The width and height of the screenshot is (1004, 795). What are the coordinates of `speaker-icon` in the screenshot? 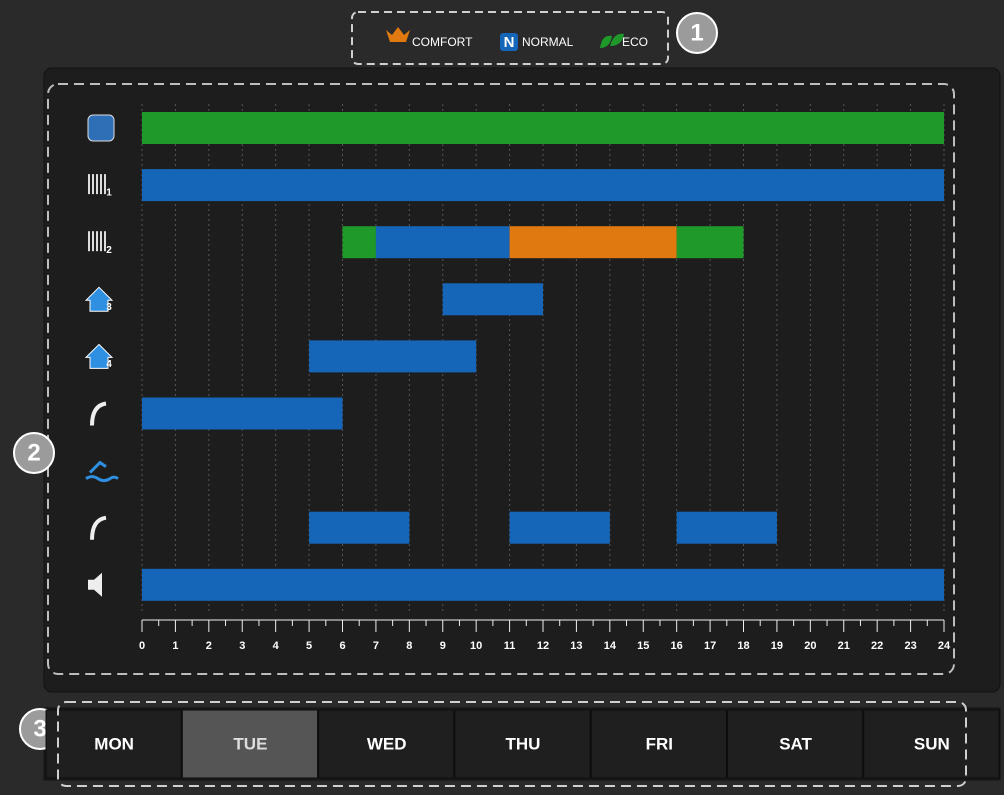 It's located at (95, 584).